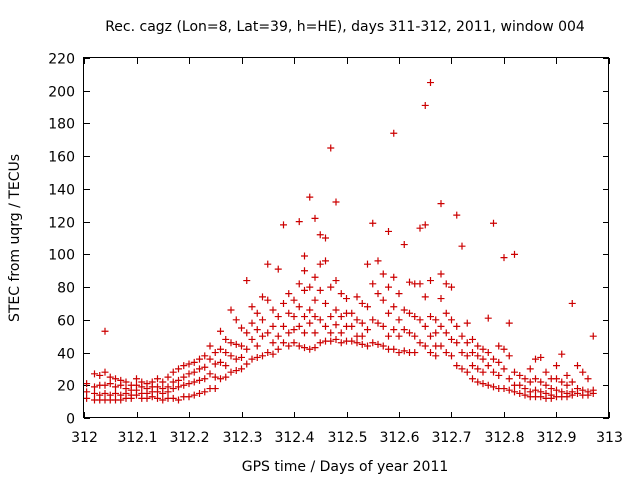 The image size is (640, 480). What do you see at coordinates (61, 93) in the screenshot?
I see `y-tick-label: 200` at bounding box center [61, 93].